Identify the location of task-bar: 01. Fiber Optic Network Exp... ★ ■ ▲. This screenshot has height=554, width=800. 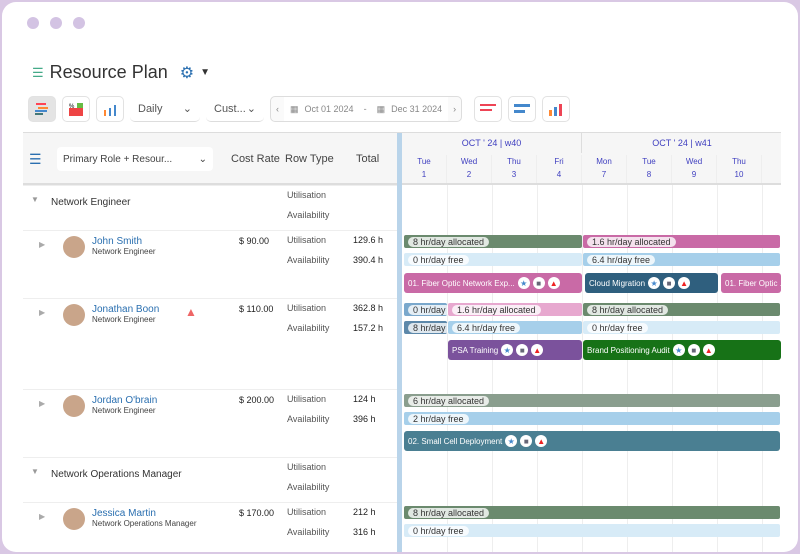
(493, 283).